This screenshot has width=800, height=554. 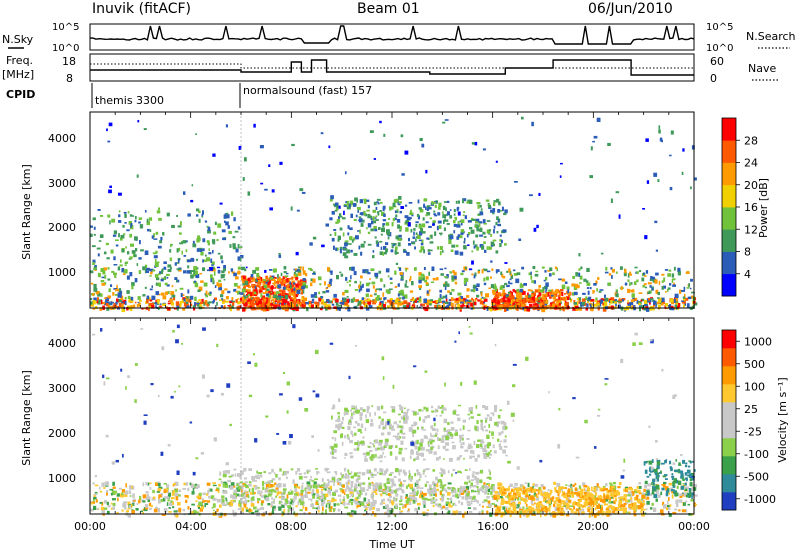 What do you see at coordinates (62, 183) in the screenshot?
I see `power-ytick-3000: 3000` at bounding box center [62, 183].